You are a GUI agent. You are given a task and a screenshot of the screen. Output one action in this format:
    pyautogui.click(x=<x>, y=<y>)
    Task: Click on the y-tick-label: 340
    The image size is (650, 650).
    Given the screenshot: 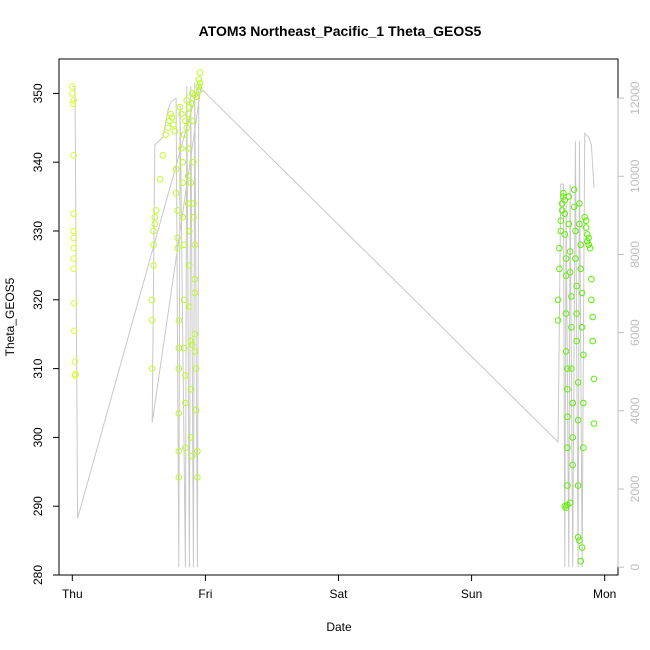 What is the action you would take?
    pyautogui.click(x=38, y=162)
    